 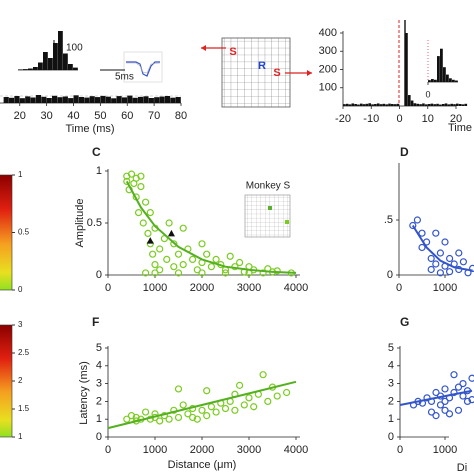 What do you see at coordinates (74, 48) in the screenshot?
I see `scale-label: 100` at bounding box center [74, 48].